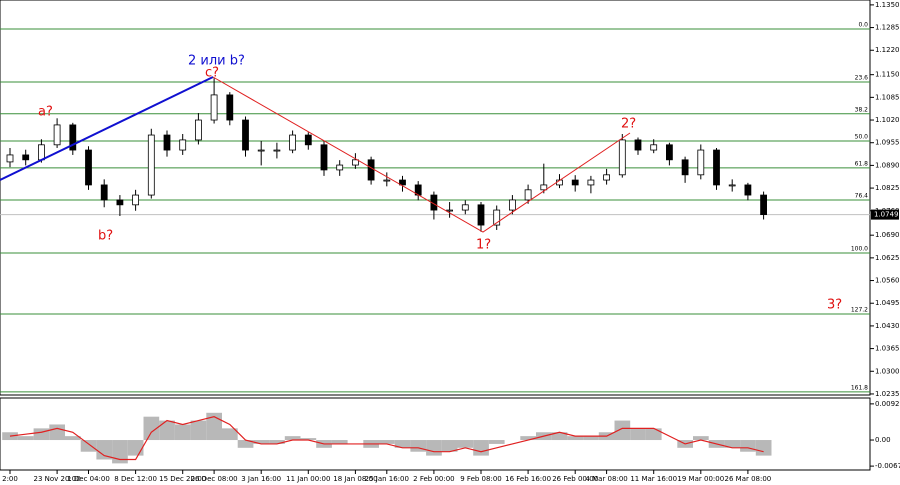 Image resolution: width=900 pixels, height=485 pixels. Describe the element at coordinates (214, 479) in the screenshot. I see `x-tick-label: 26 Dec 08:00` at that location.